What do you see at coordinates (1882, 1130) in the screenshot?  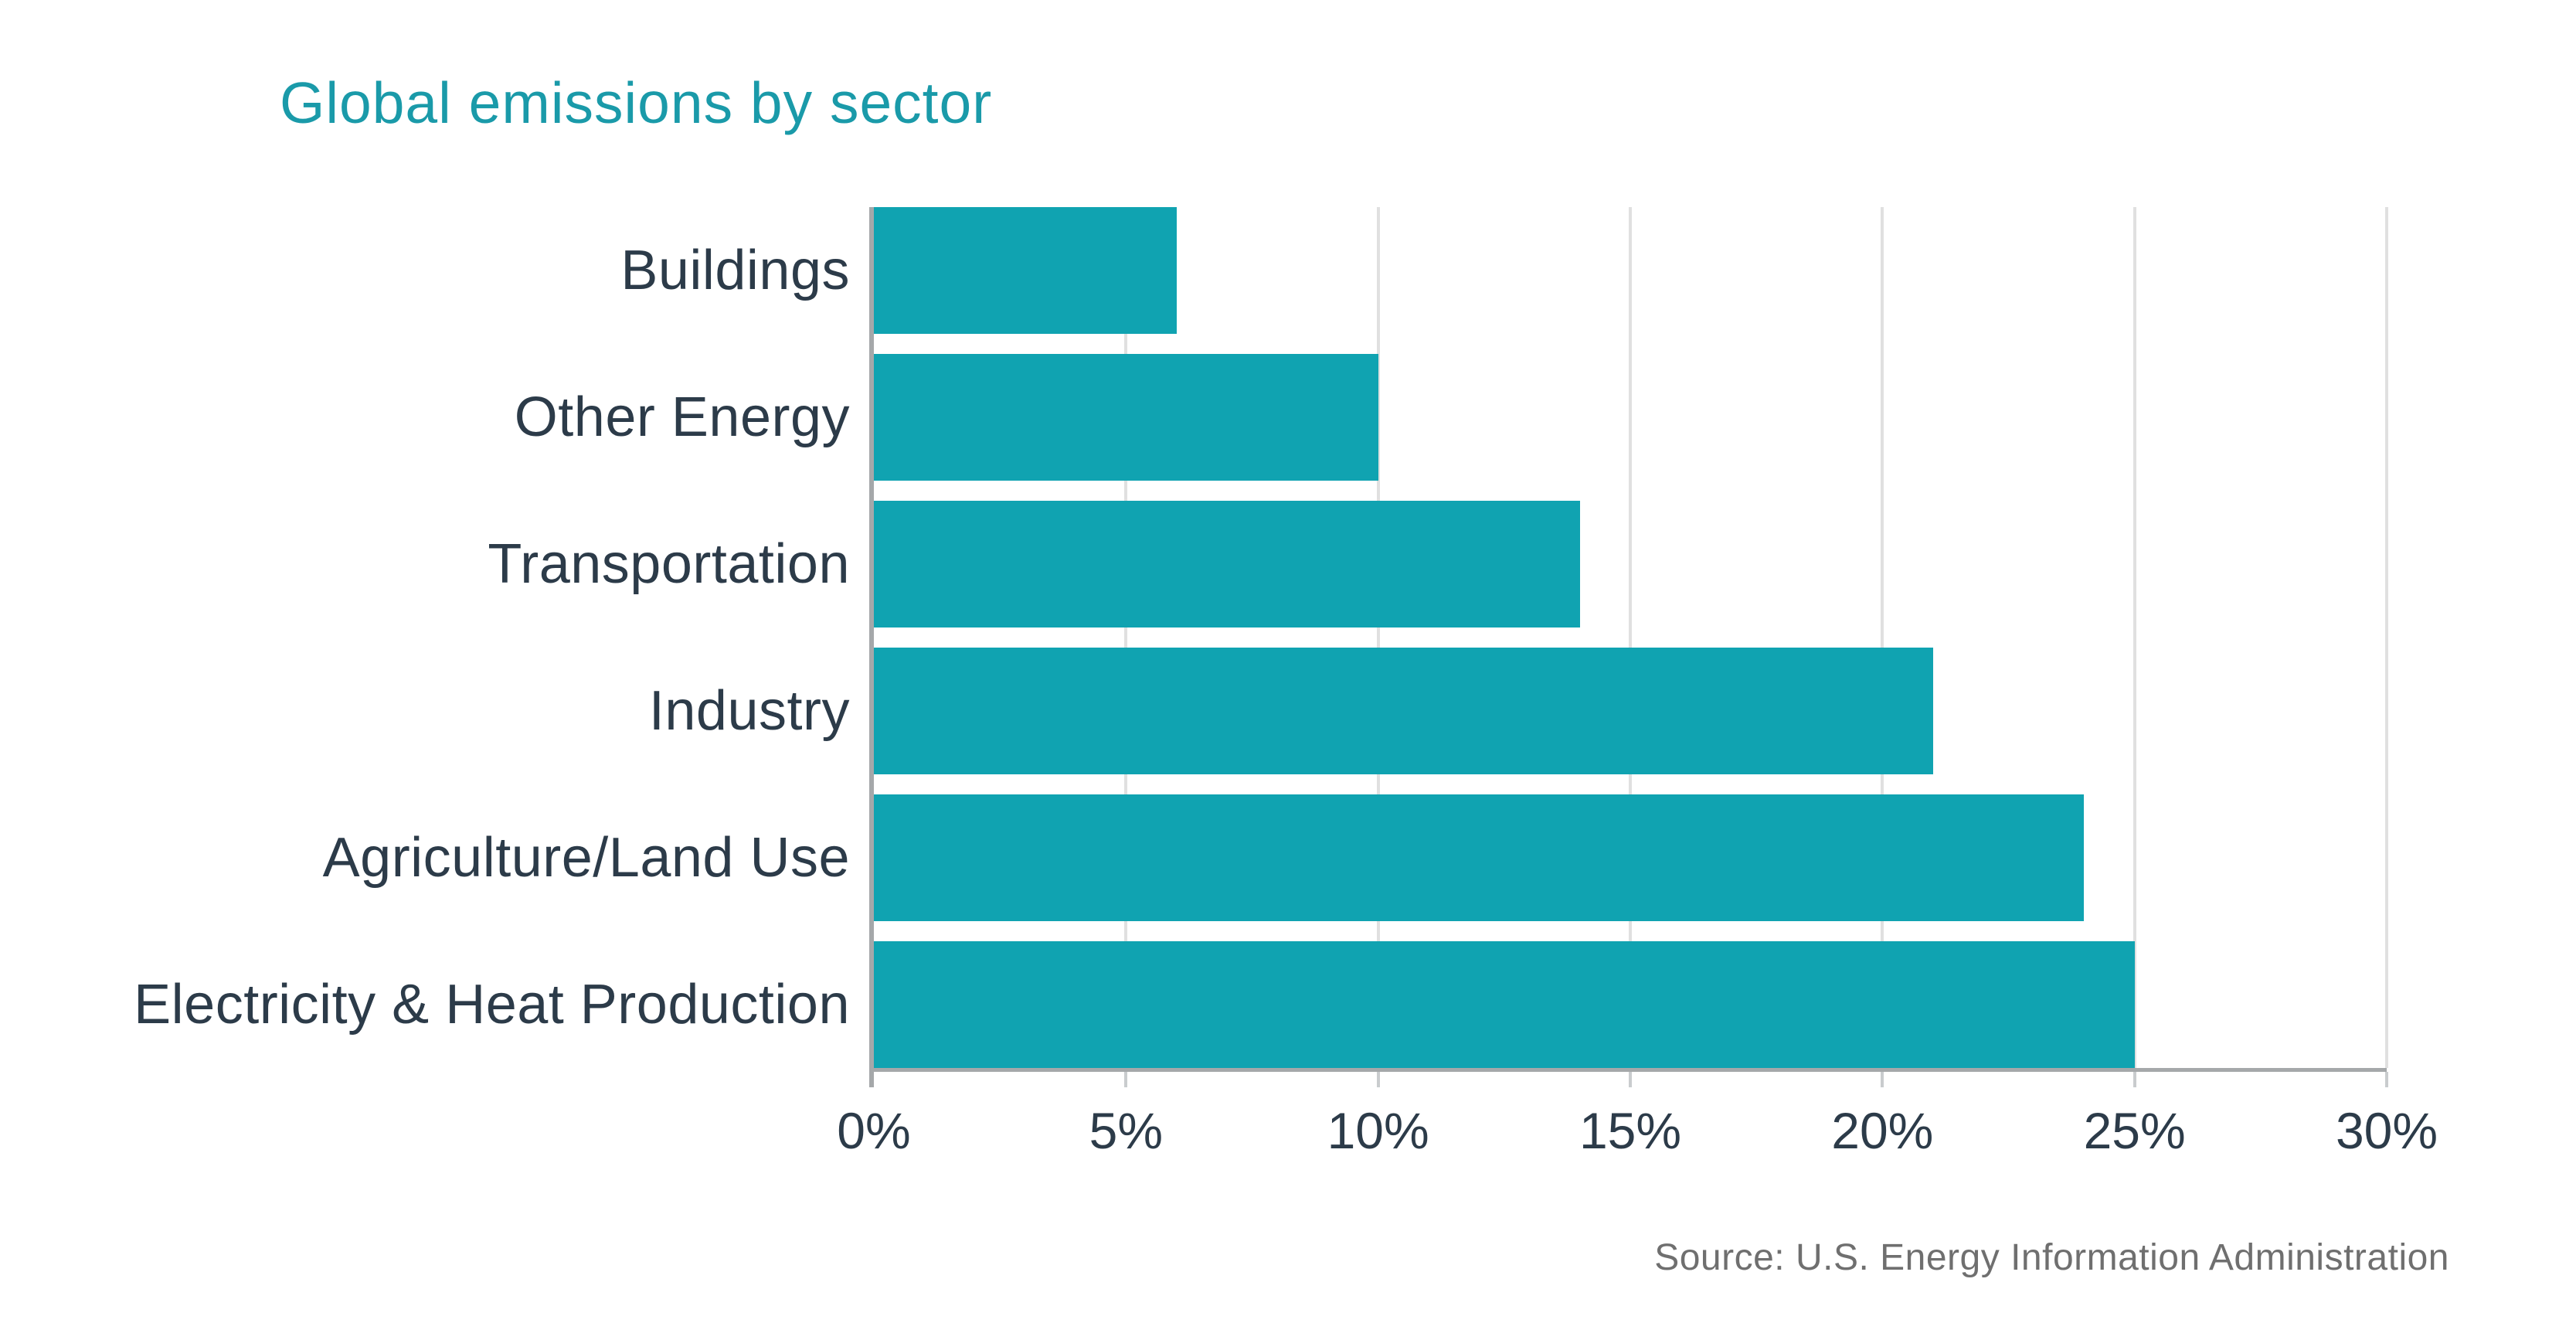 I see `x-axis-tick-label: 20%` at bounding box center [1882, 1130].